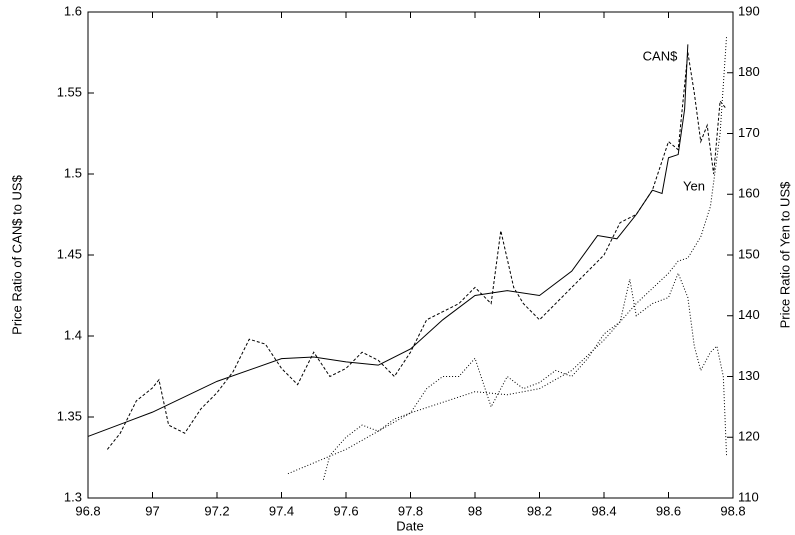 The image size is (795, 535). Describe the element at coordinates (749, 132) in the screenshot. I see `y2-tick-label: 170` at that location.